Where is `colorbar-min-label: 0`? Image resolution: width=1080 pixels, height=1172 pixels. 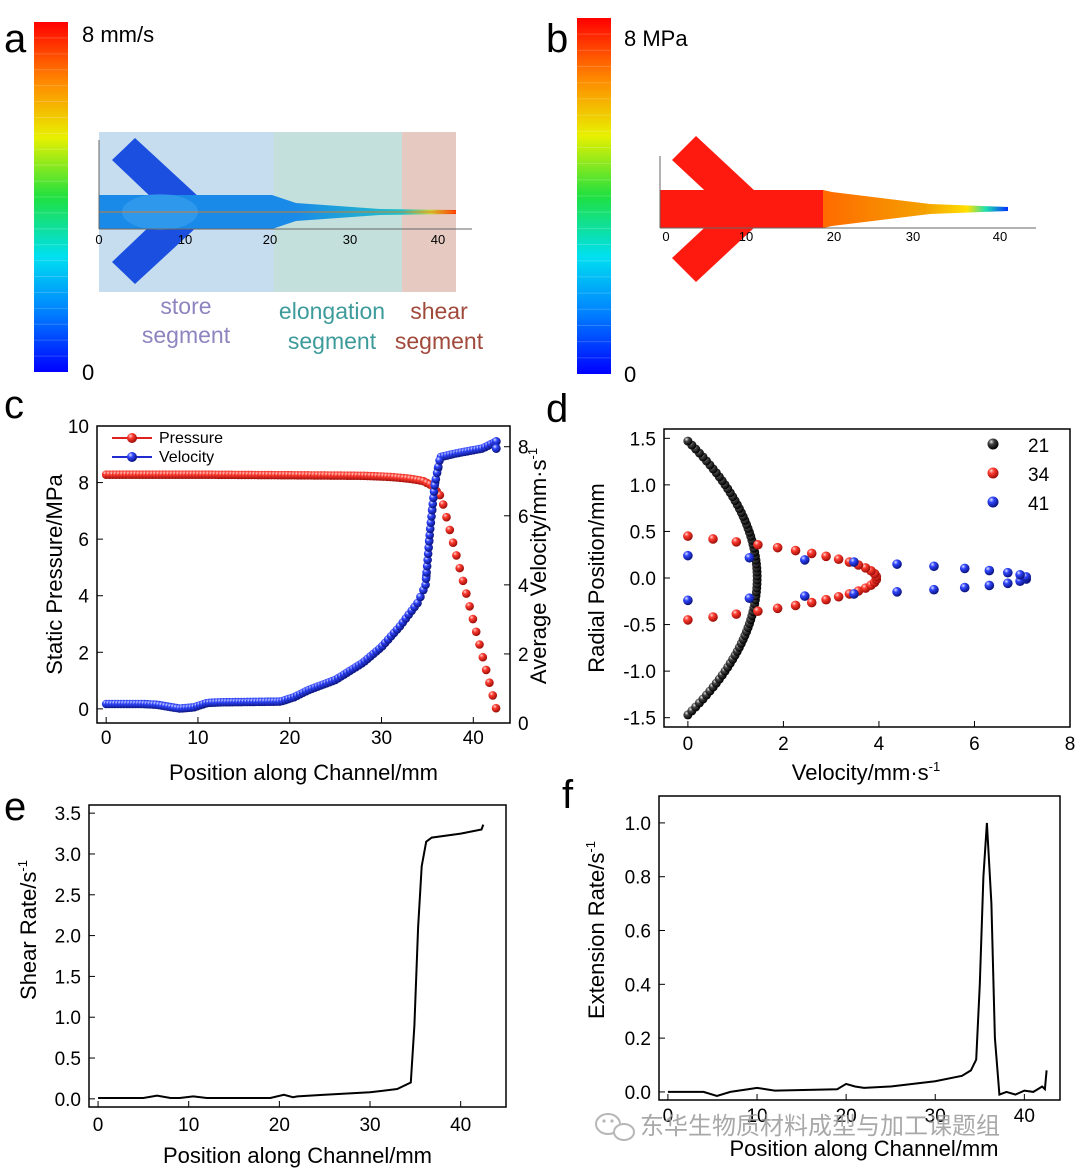
colorbar-min-label: 0 is located at coordinates (630, 374).